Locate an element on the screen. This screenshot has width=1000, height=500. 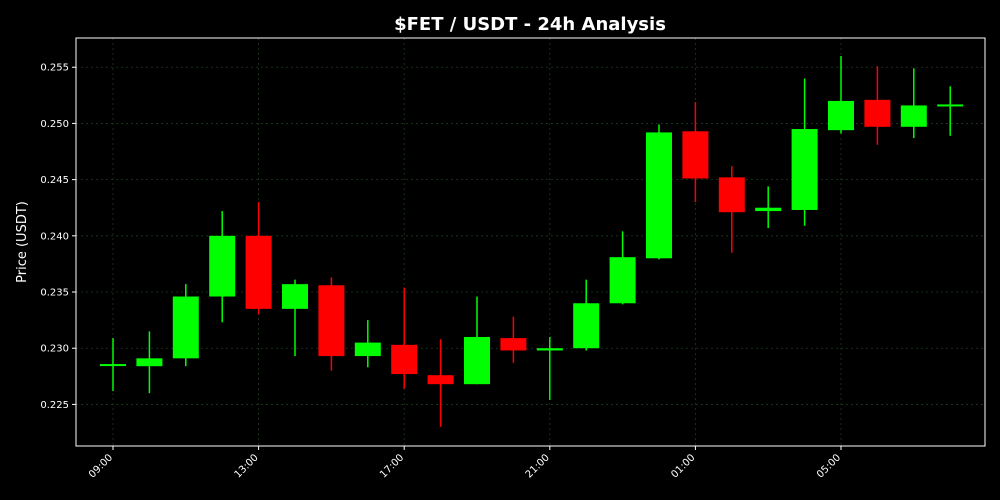
y-tick-label: 0.240 is located at coordinates (54, 236).